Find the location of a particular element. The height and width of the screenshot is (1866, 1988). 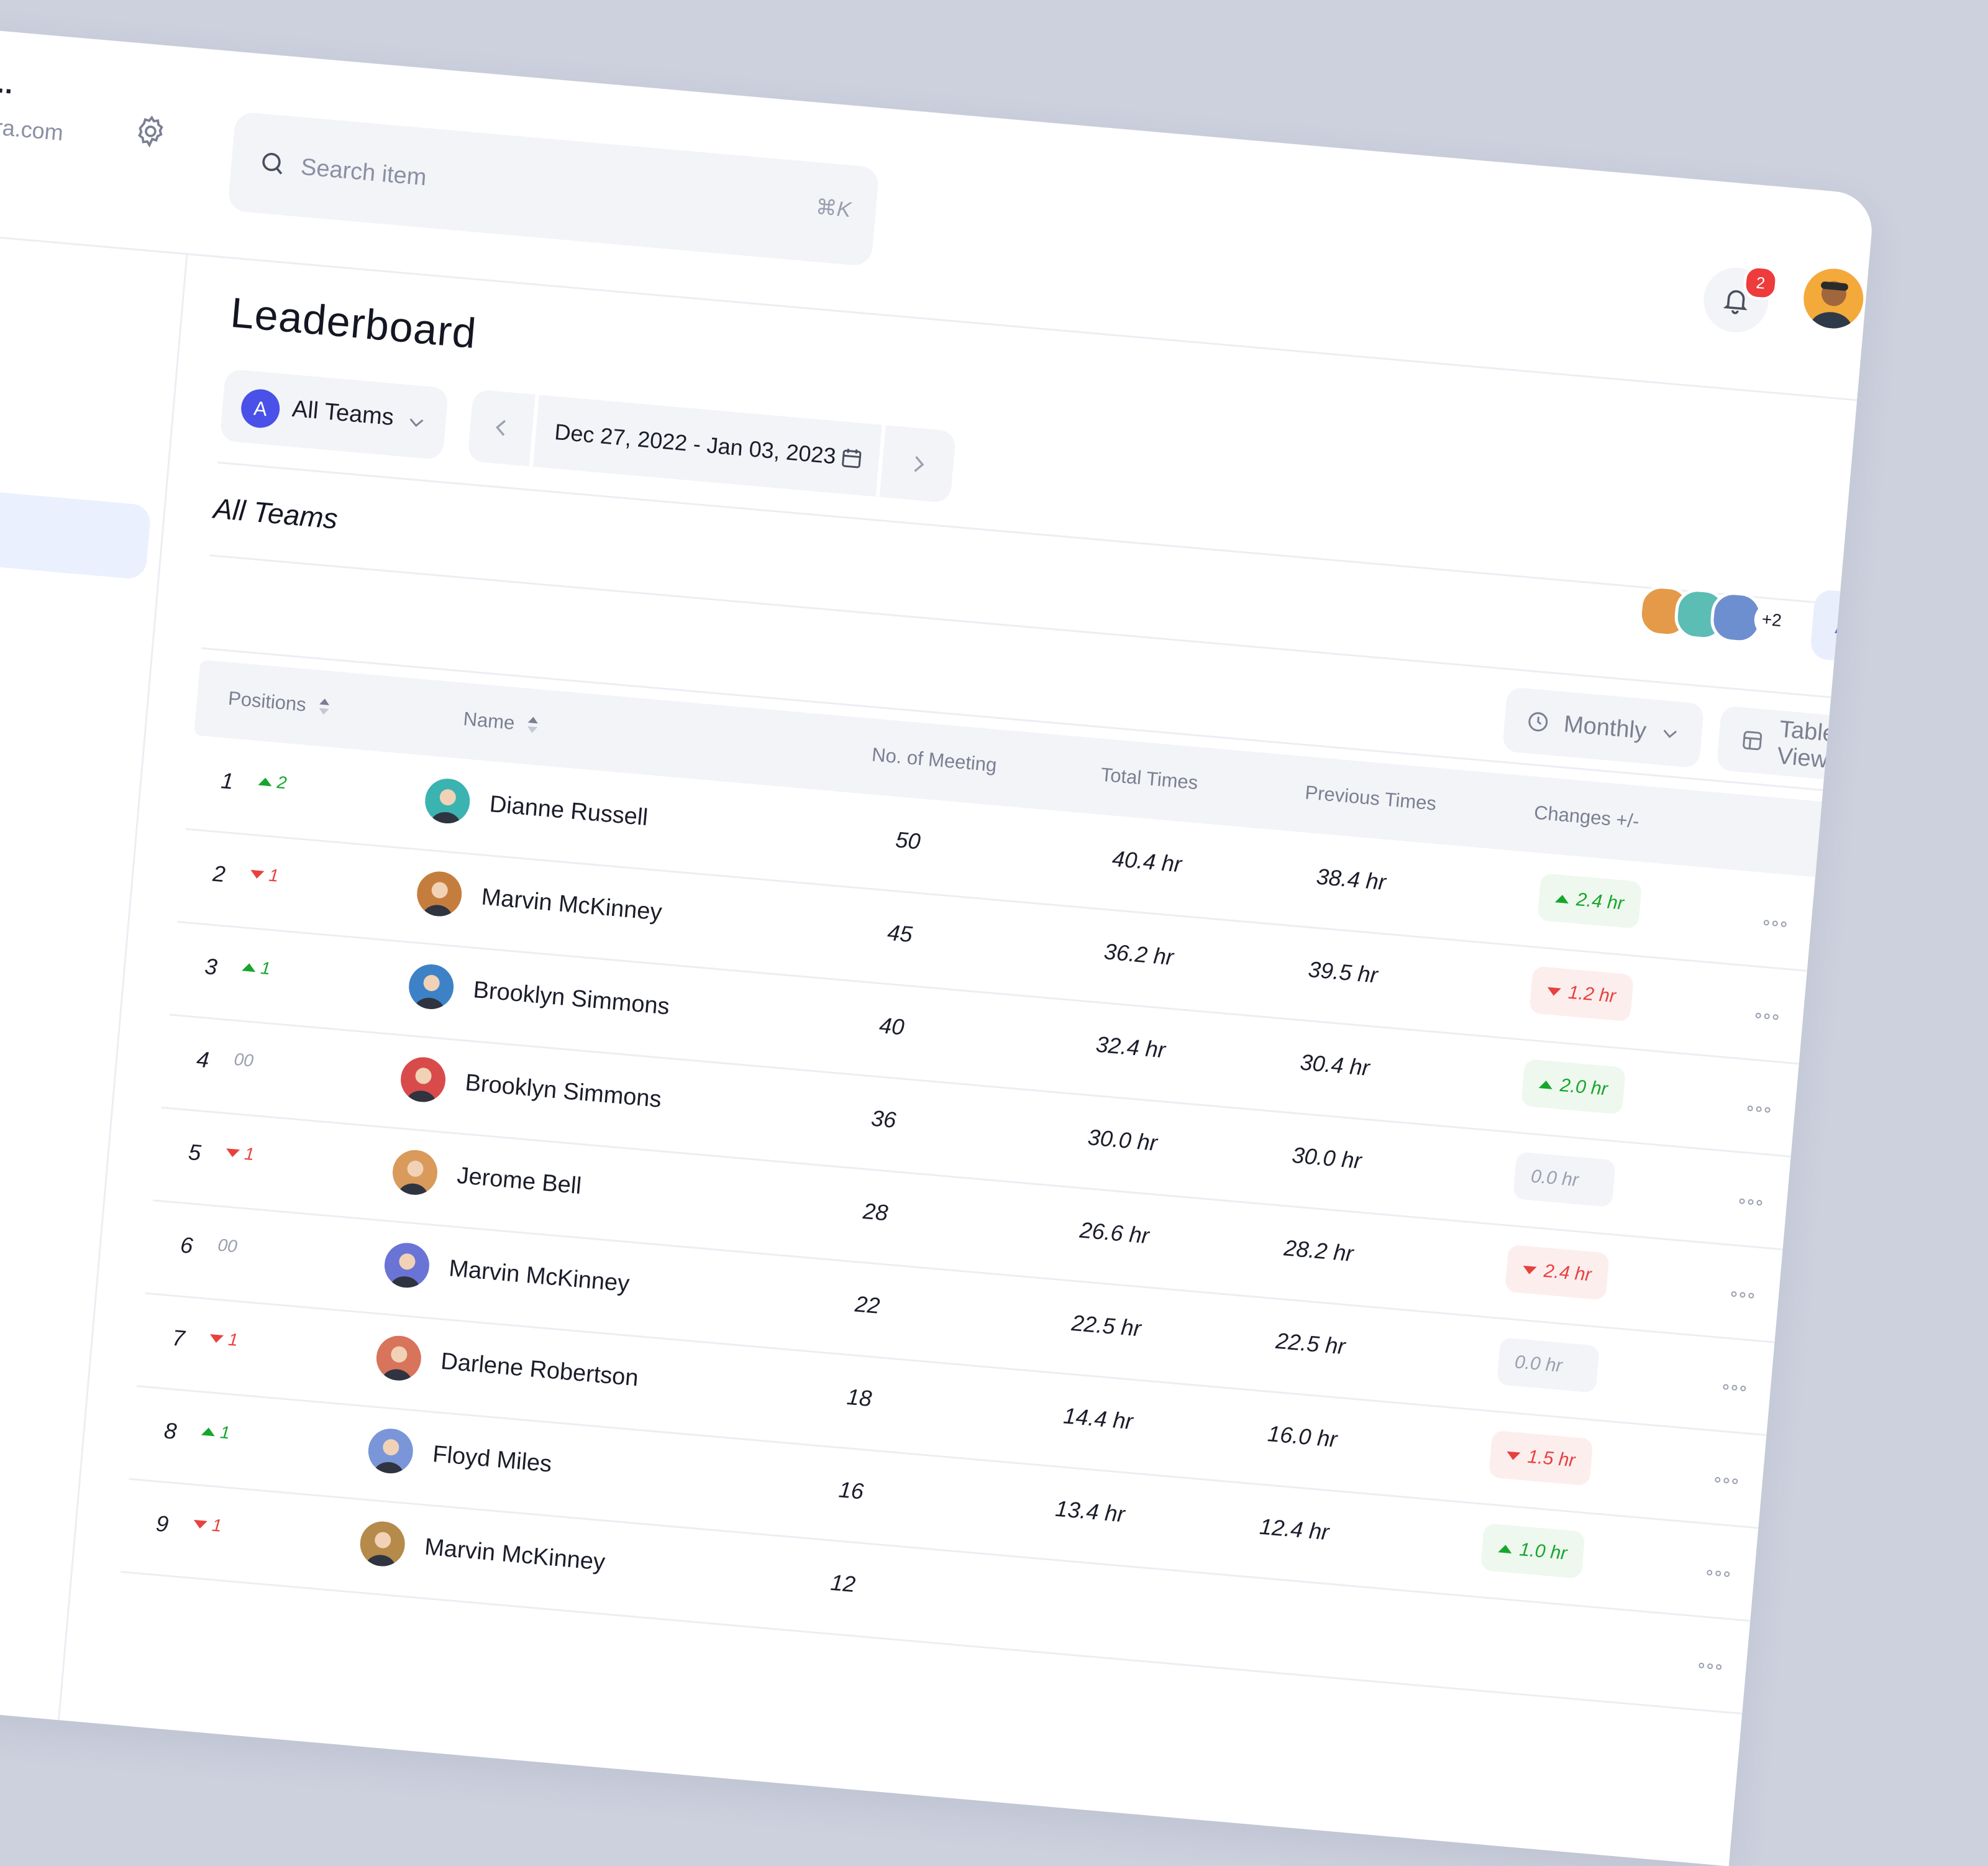

total-time: 36.2 hr is located at coordinates (1139, 954).